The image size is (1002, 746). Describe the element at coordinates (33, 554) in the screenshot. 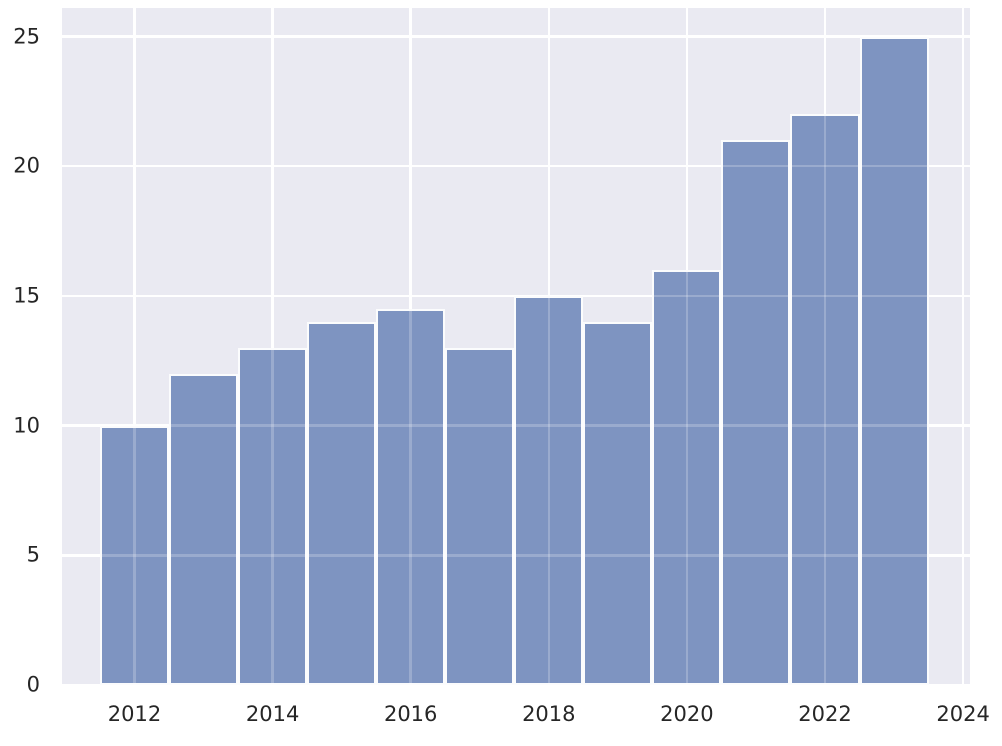

I see `y-tick-label-5: 5` at that location.